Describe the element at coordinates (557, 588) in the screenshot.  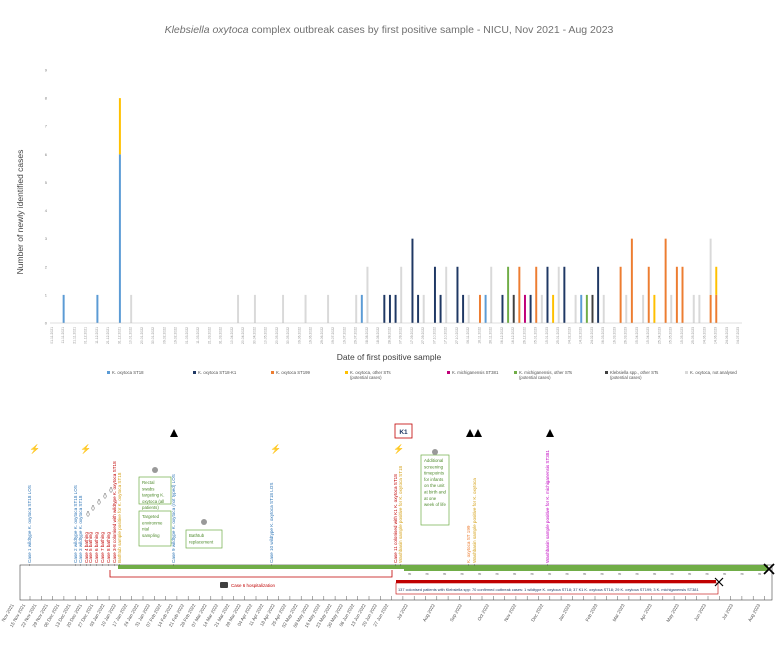
I see `outbreak-summary-box` at that location.